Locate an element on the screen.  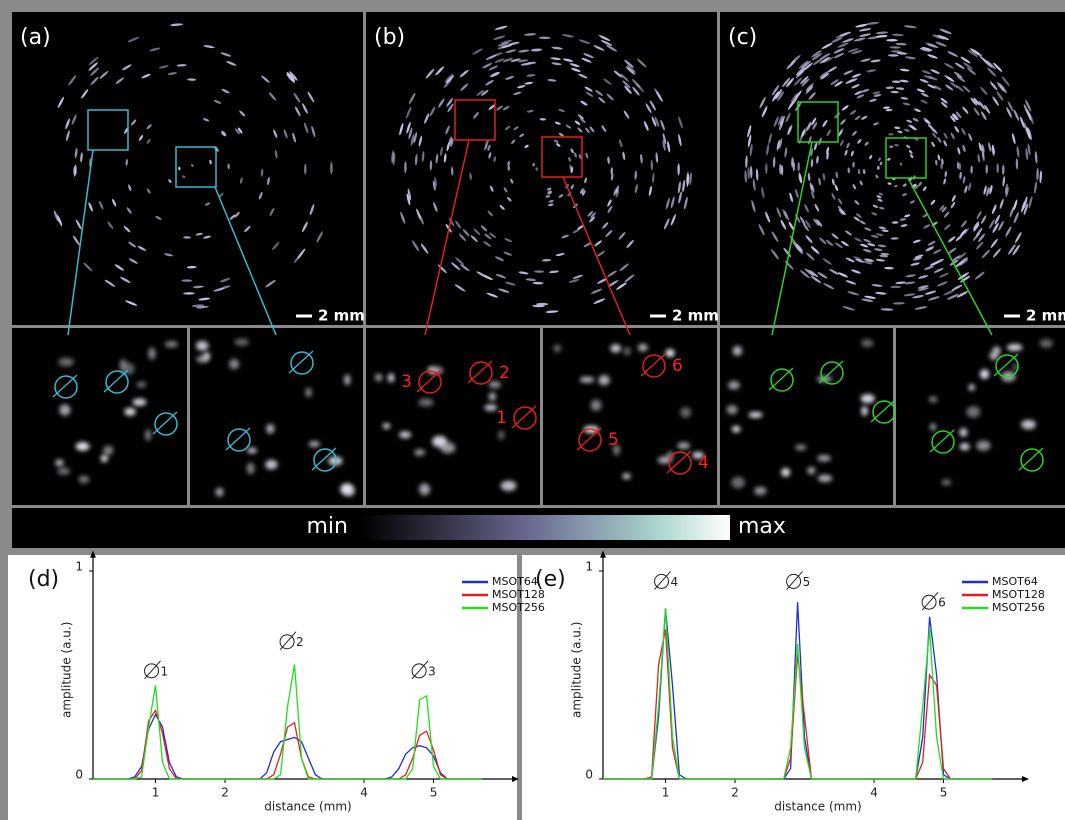
zoom-image is located at coordinates (453, 416).